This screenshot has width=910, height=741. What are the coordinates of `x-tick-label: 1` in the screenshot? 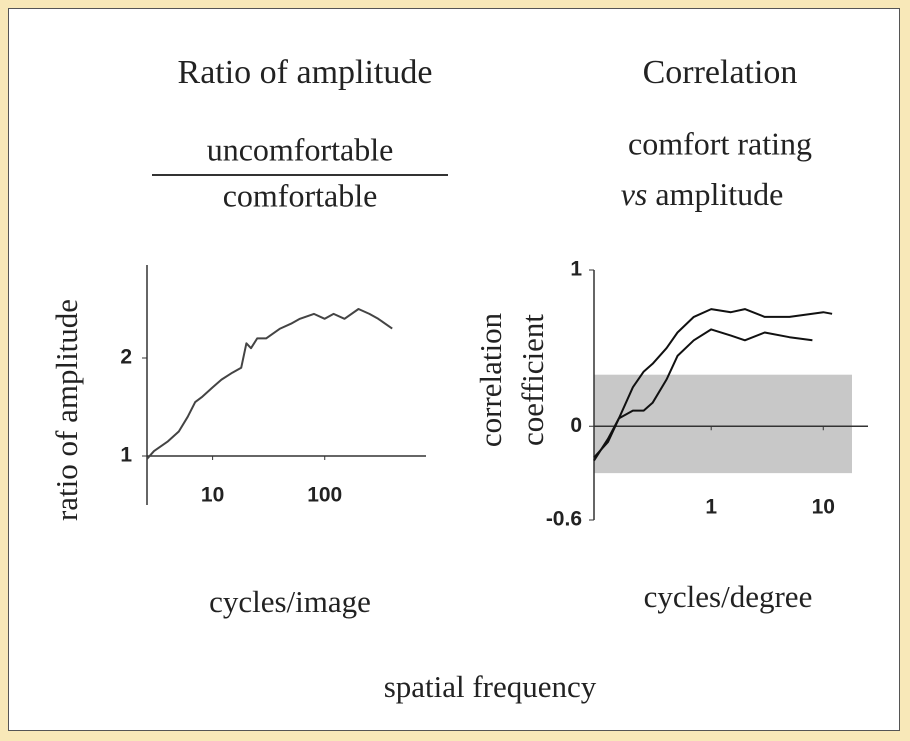 It's located at (711, 507).